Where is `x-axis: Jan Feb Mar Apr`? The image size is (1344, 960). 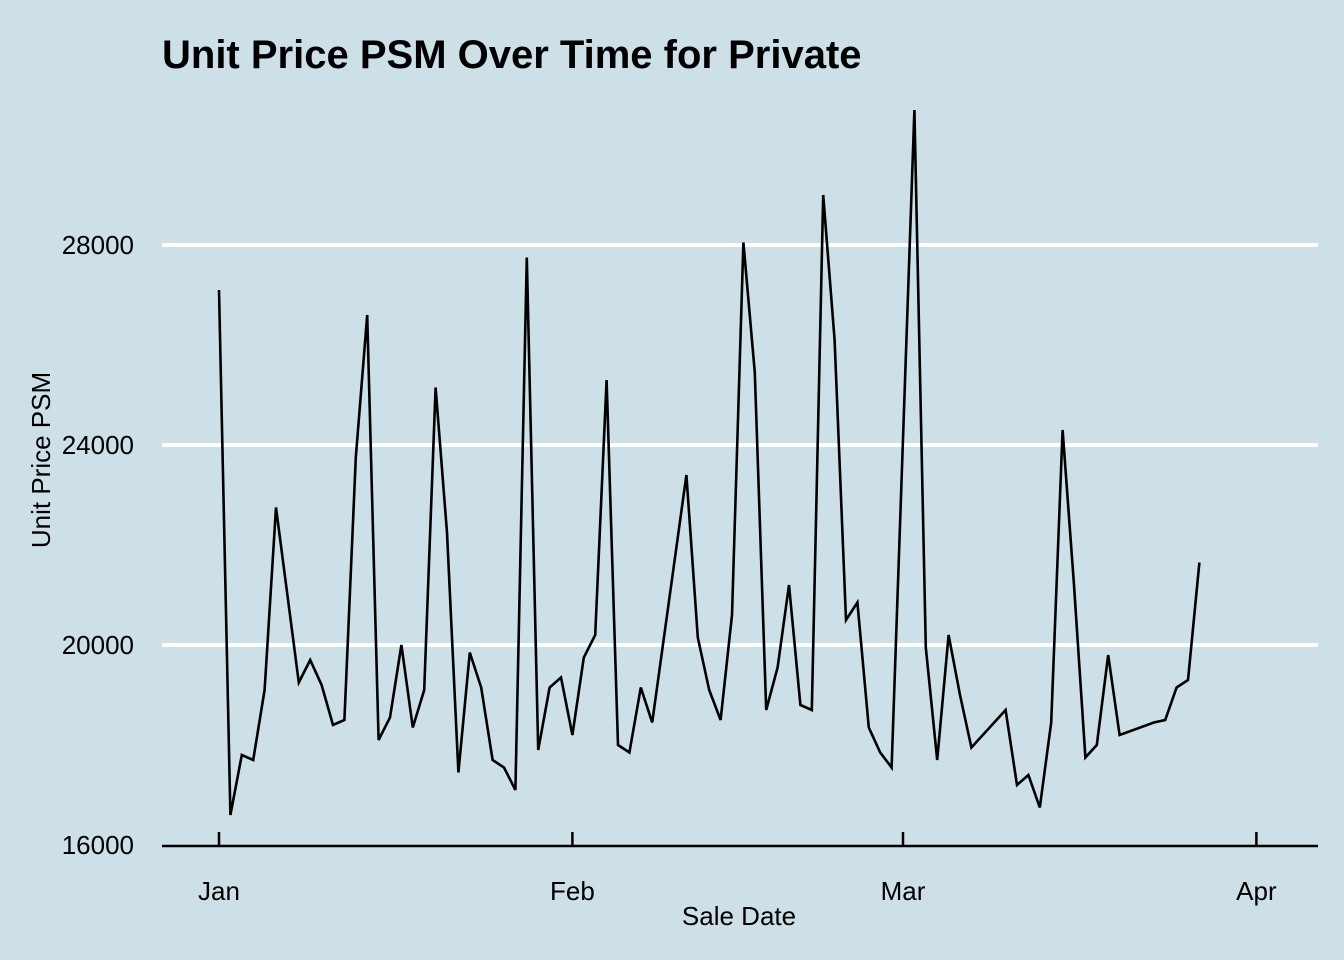
x-axis: Jan Feb Mar Apr is located at coordinates (740, 869).